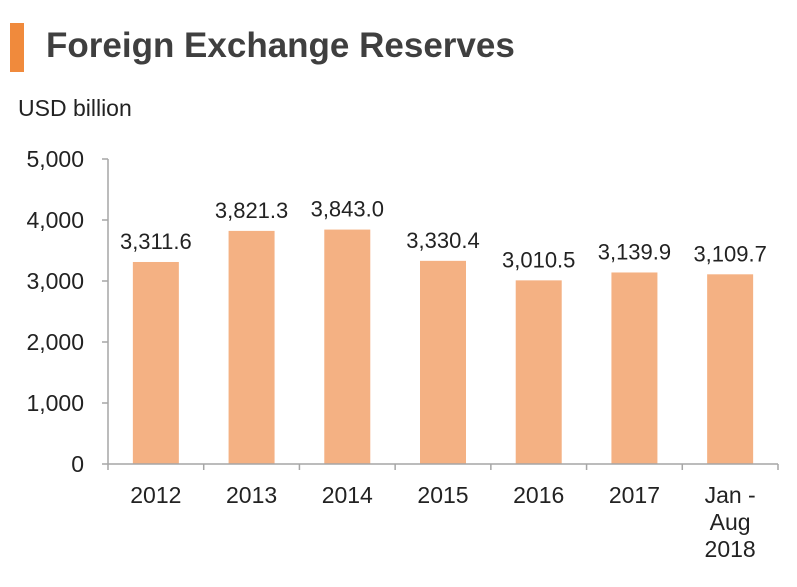  I want to click on data-label: 3,010.5, so click(538, 259).